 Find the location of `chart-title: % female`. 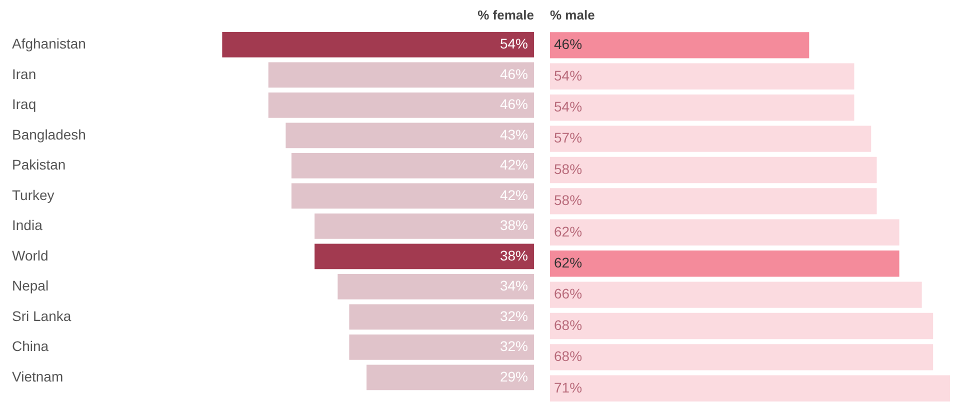

chart-title: % female is located at coordinates (506, 14).